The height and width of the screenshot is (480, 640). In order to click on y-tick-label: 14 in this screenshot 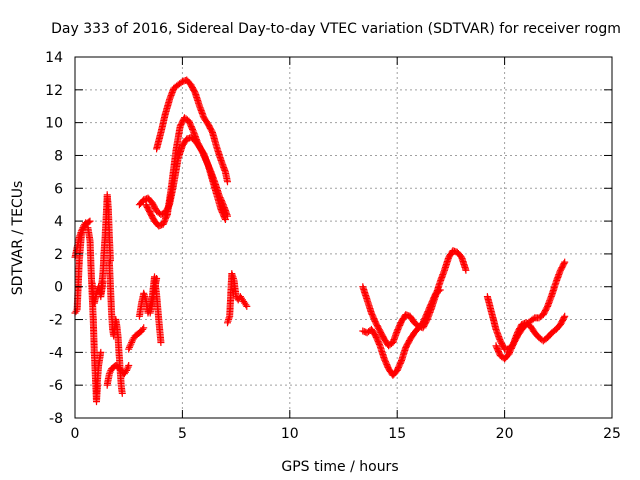, I will do `click(54, 58)`.